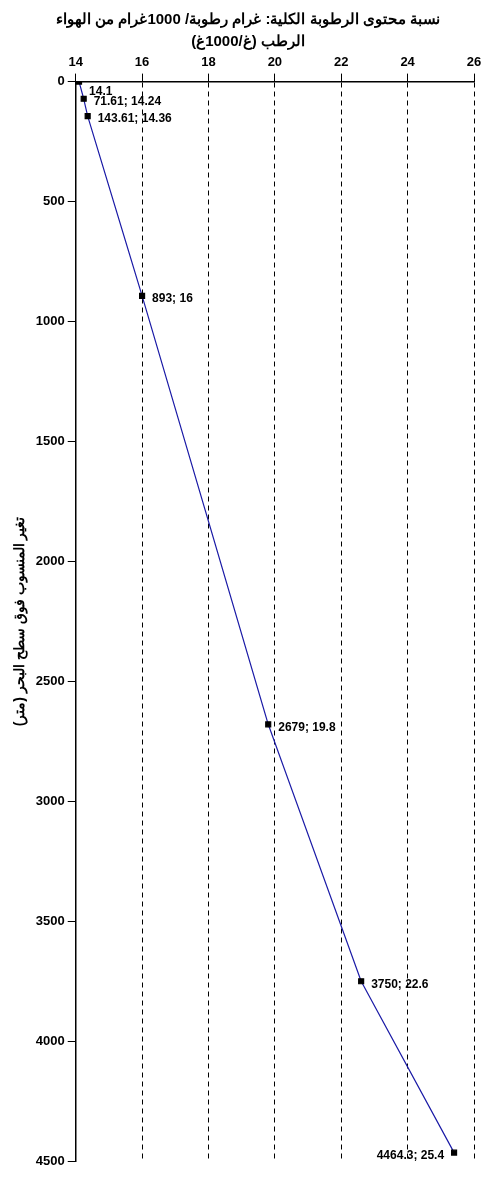  I want to click on x-tick-label: 20, so click(275, 62).